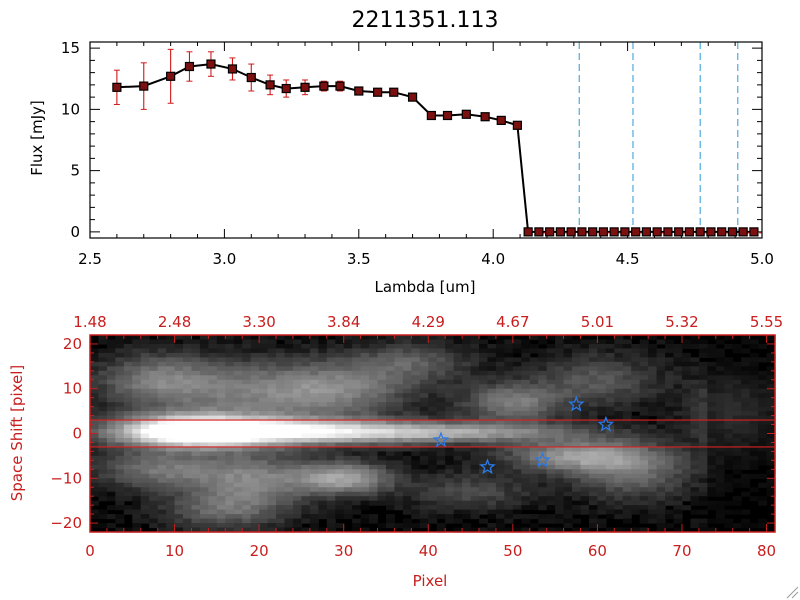  What do you see at coordinates (430, 581) in the screenshot?
I see `pixel-axis-label: Pixel` at bounding box center [430, 581].